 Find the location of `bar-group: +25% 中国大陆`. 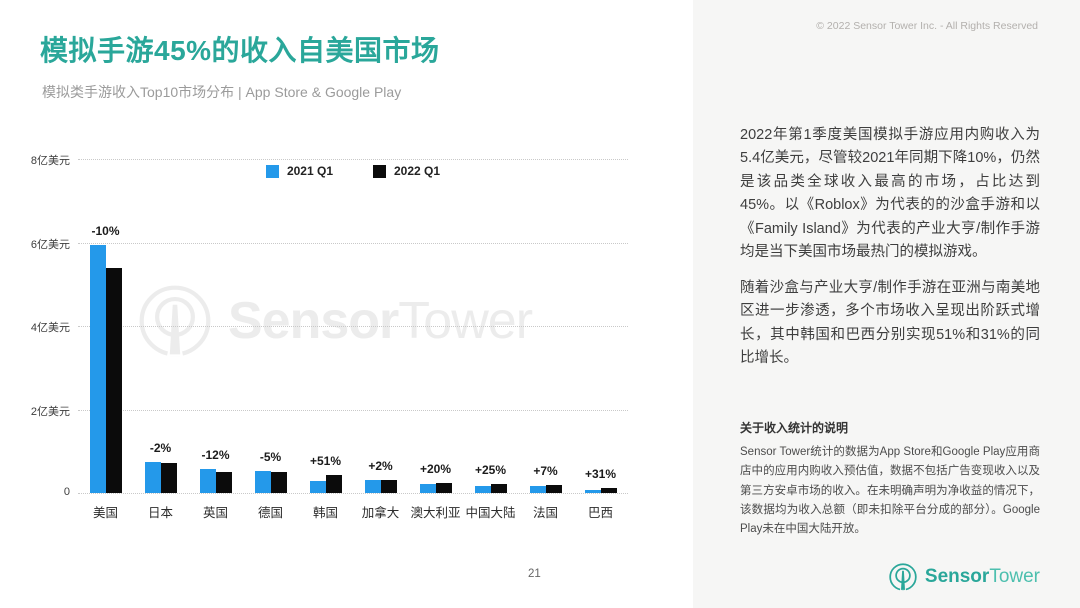

bar-group: +25% 中国大陆 is located at coordinates (490, 339).